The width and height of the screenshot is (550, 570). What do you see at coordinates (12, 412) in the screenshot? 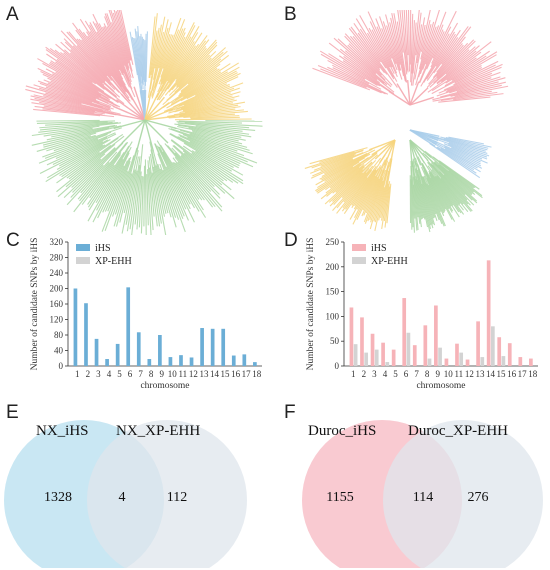
I see `panel-label-e: E` at bounding box center [12, 412].